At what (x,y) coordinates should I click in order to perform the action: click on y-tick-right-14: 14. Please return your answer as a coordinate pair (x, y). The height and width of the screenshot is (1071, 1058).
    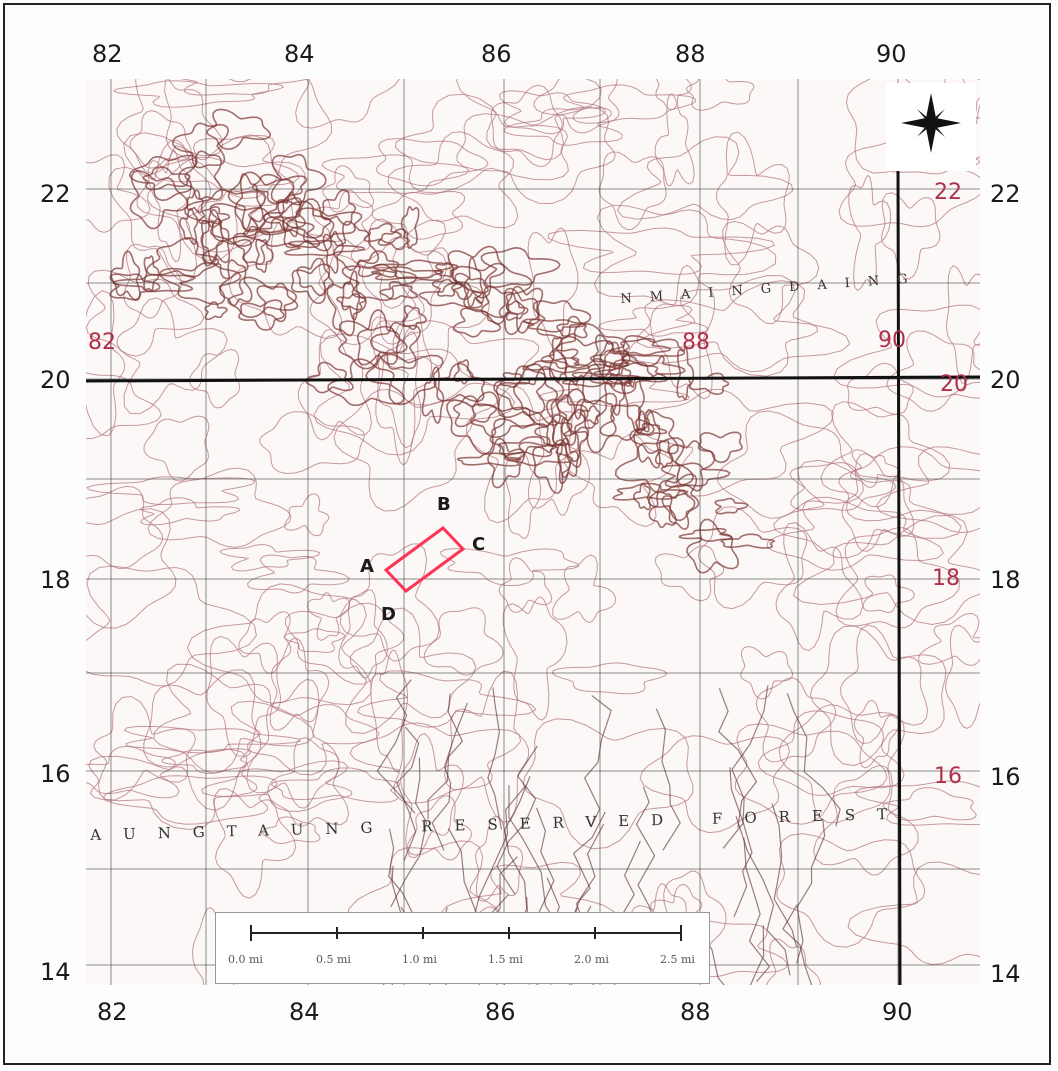
    Looking at the image, I should click on (1005, 974).